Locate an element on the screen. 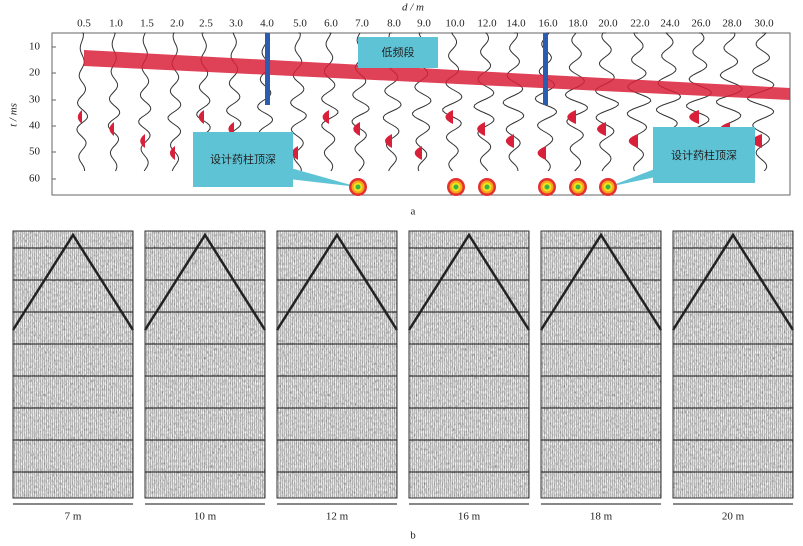 The image size is (803, 546). x-tick-label: 18.0 is located at coordinates (578, 24).